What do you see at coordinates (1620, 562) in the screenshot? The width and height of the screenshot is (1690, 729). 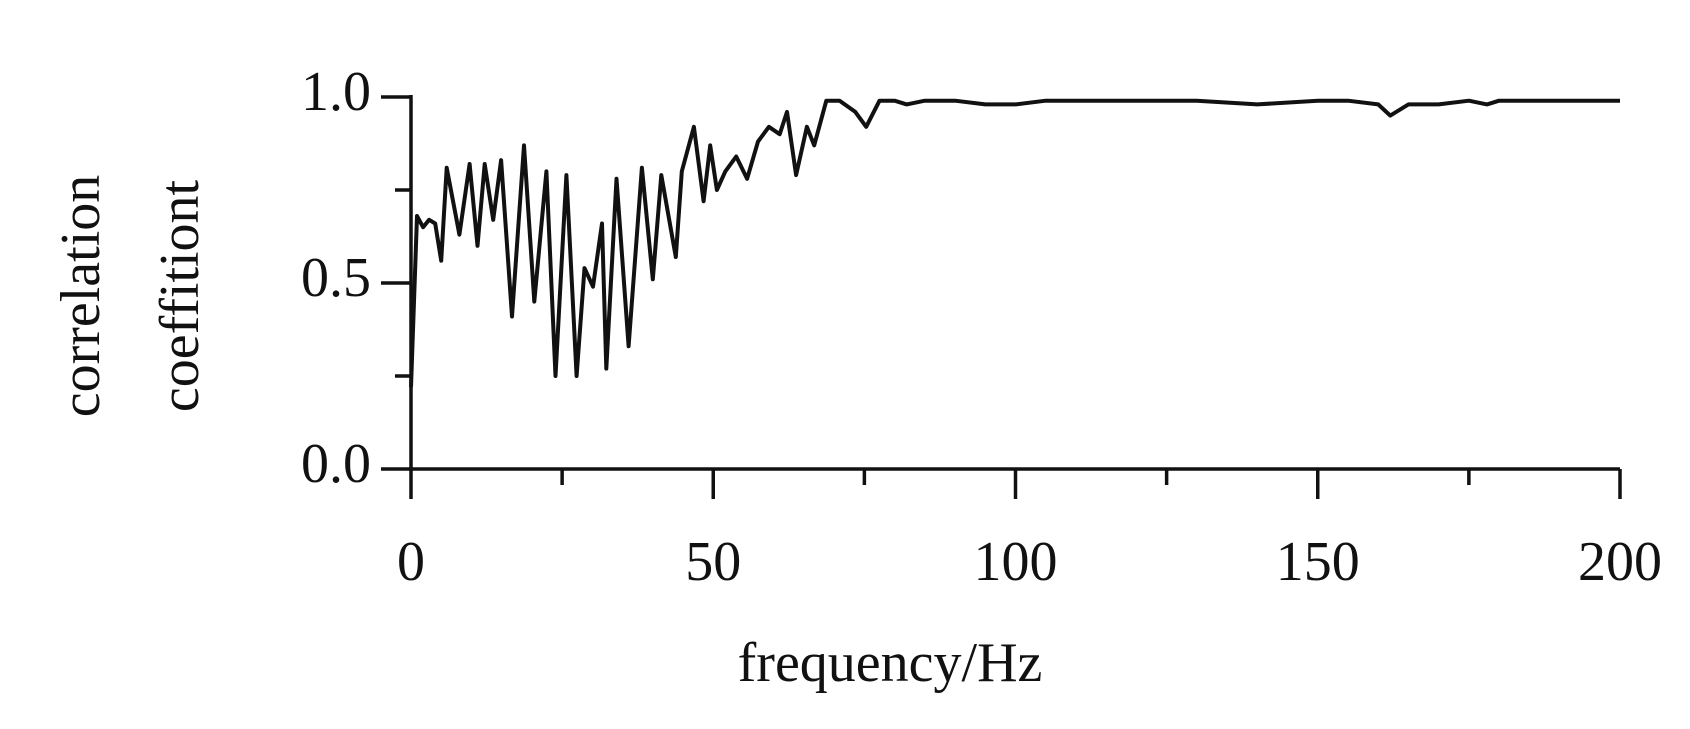 I see `x-tick-label: 200` at bounding box center [1620, 562].